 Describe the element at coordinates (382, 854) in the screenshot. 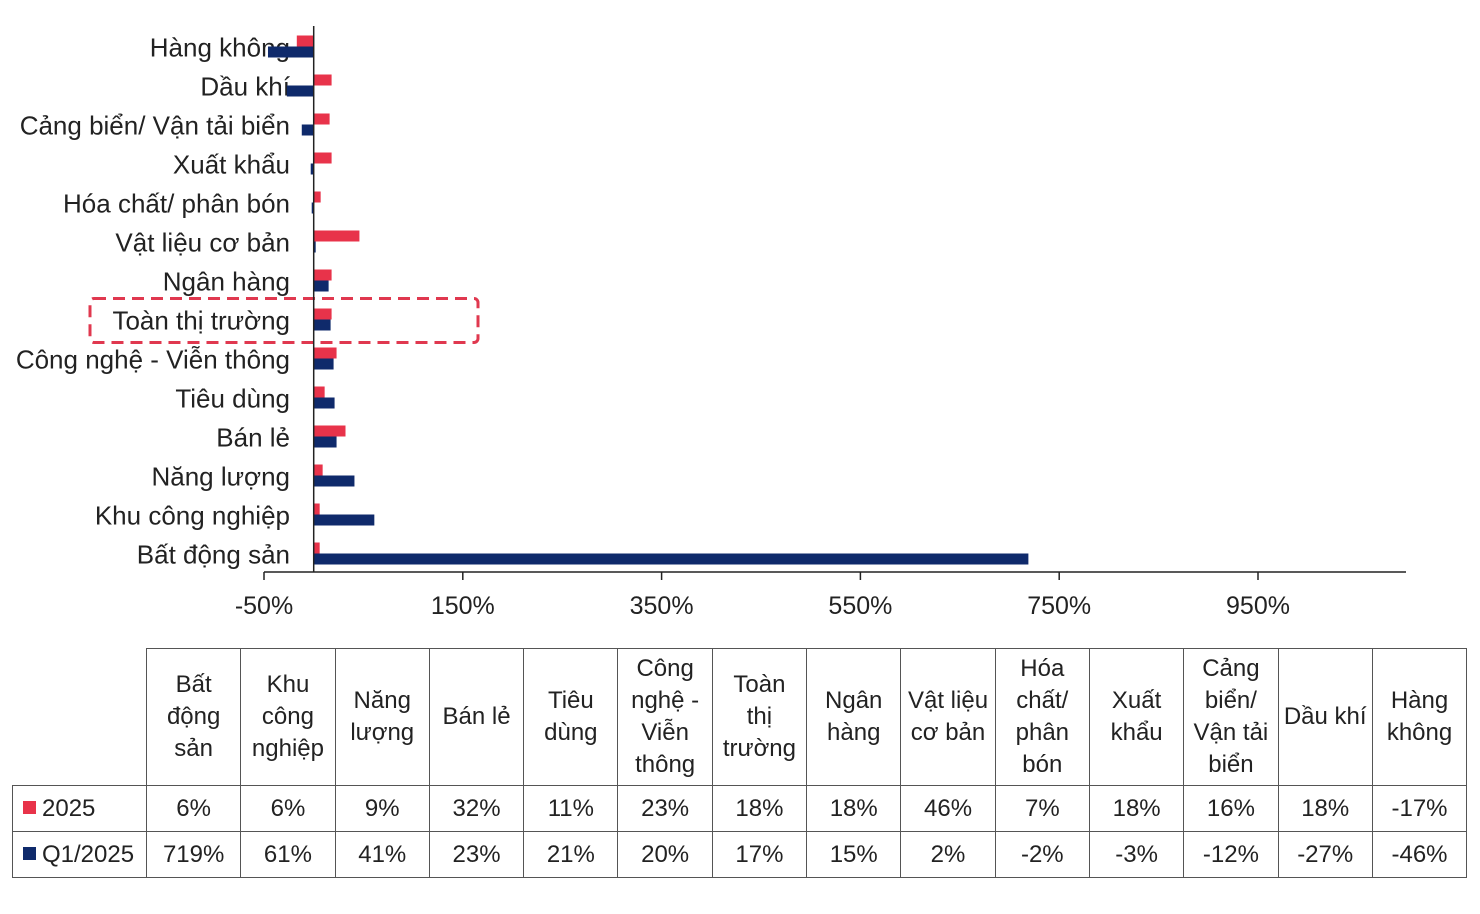

I see `table-cell: 41%` at that location.